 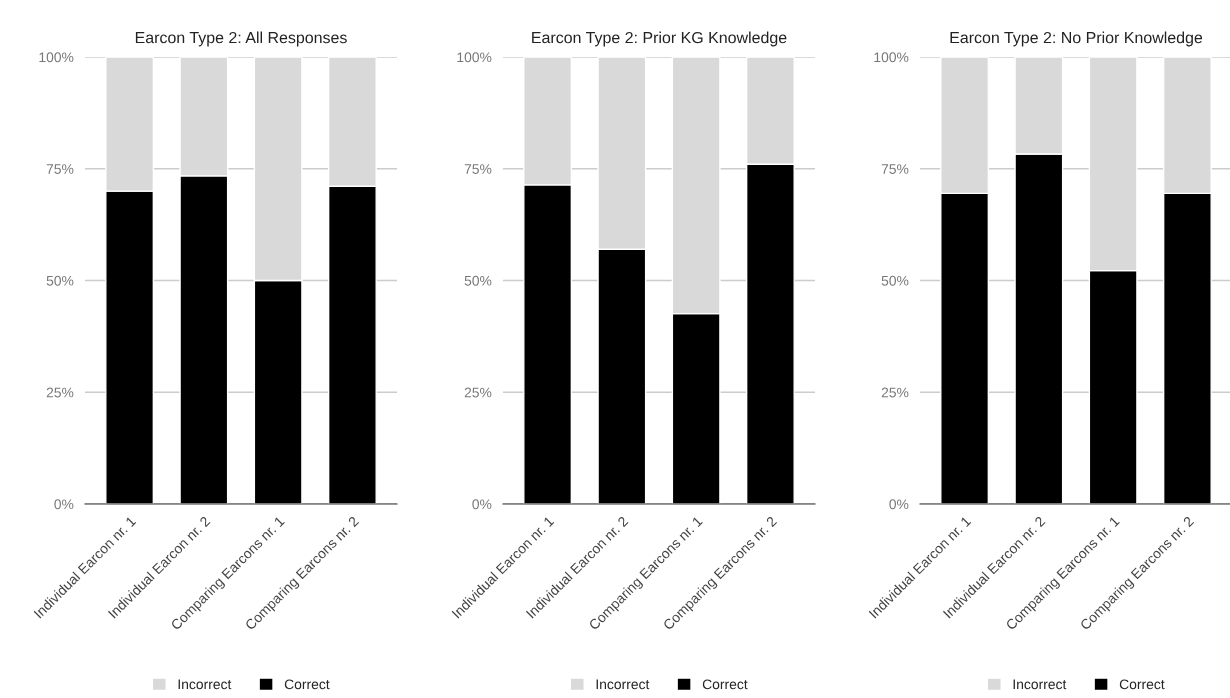 I want to click on chart-title: Earcon Type 2: No Prior Knowledge, so click(x=1076, y=39).